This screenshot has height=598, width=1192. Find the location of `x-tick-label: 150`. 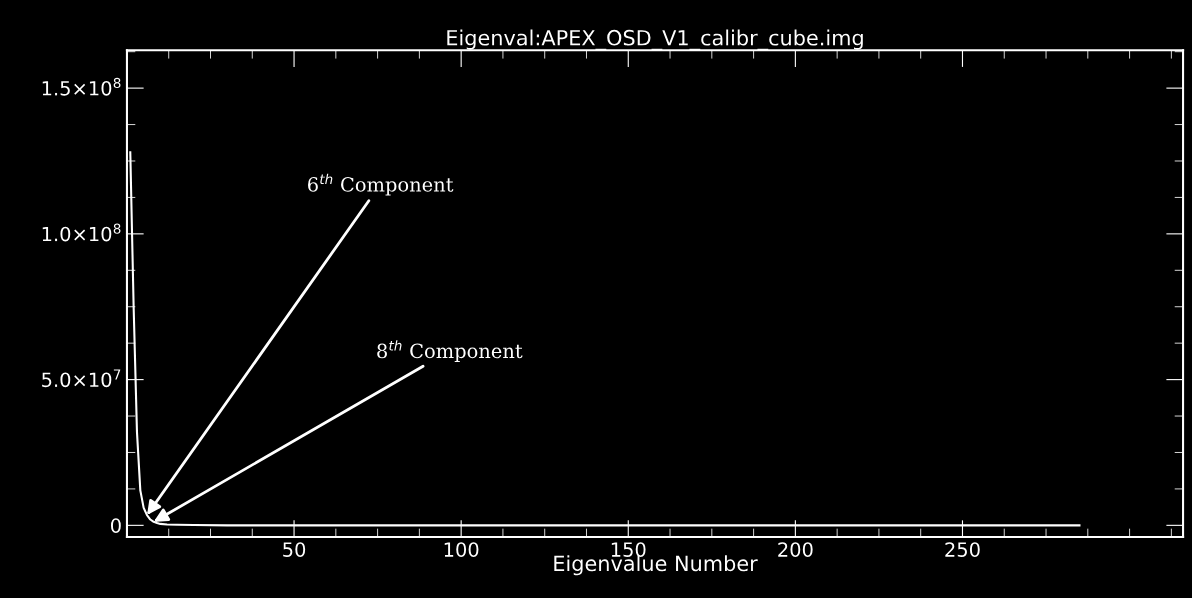

x-tick-label: 150 is located at coordinates (628, 549).